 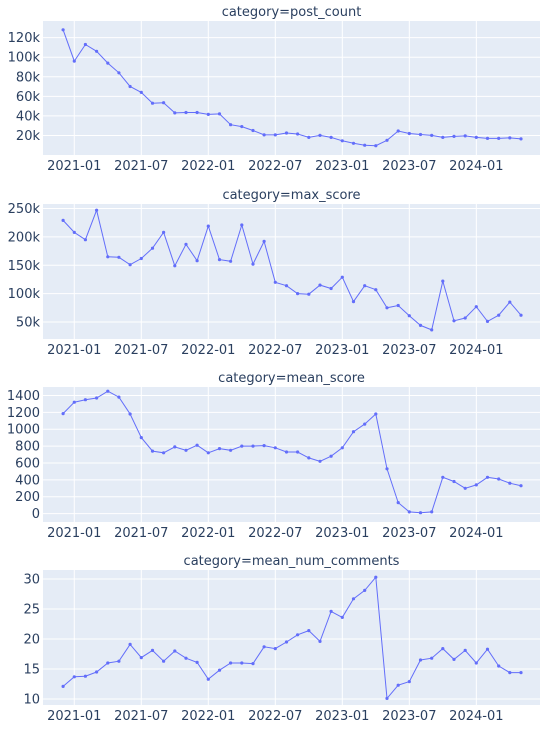 I want to click on x-tick-label: 2022-07, so click(x=275, y=533).